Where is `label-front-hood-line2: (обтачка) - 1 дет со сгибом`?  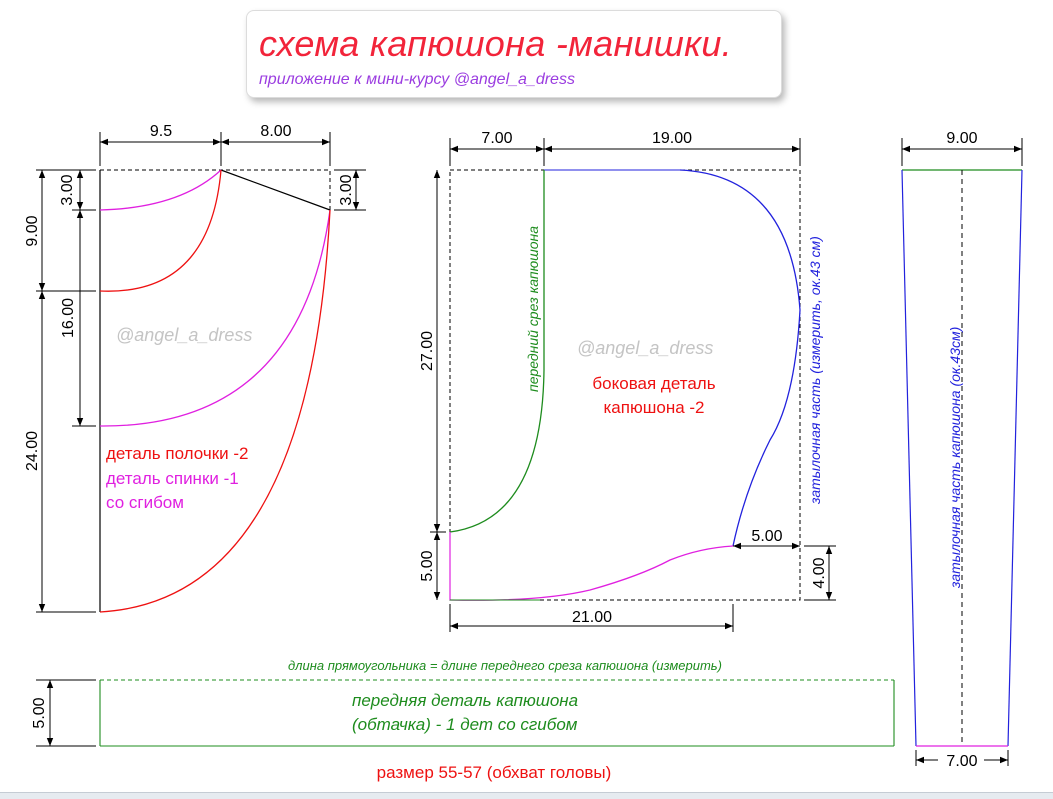
label-front-hood-line2: (обтачка) - 1 дет со сгибом is located at coordinates (465, 724).